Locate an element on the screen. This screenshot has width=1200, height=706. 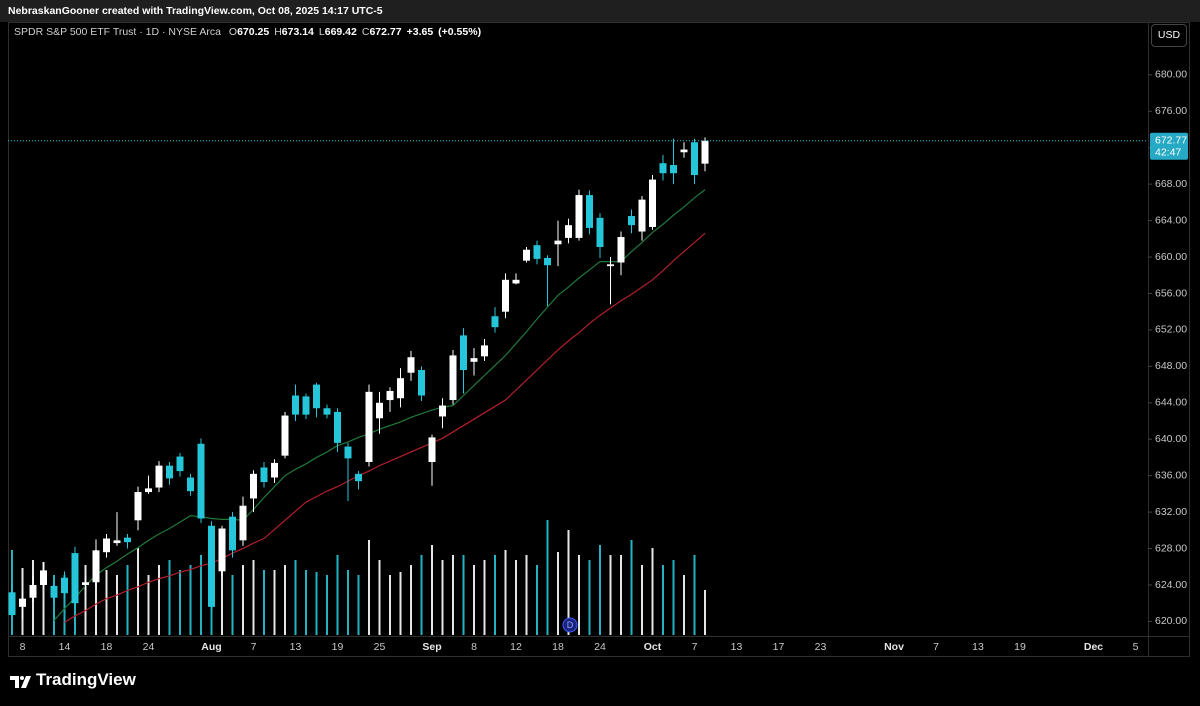
y-tick-label: 680.00 is located at coordinates (1171, 75).